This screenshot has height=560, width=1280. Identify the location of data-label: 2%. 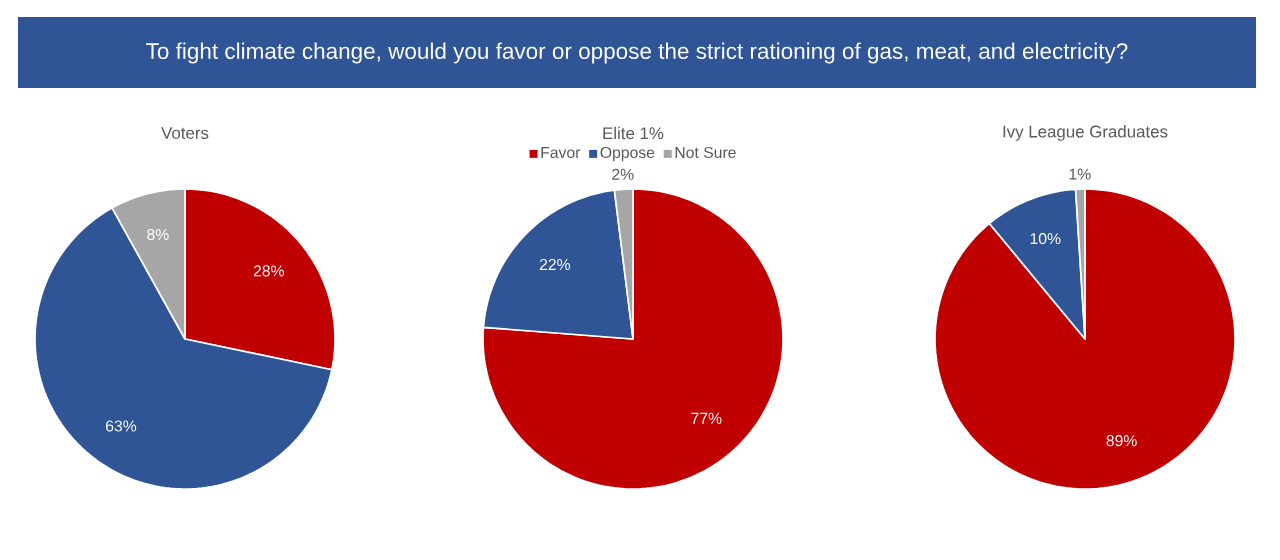
(623, 174).